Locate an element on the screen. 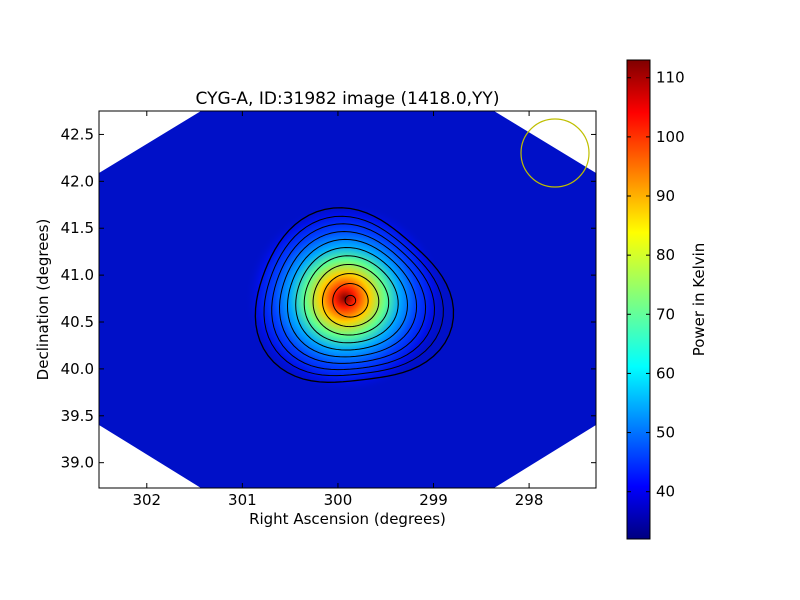  y-tick-label: 42.5 is located at coordinates (77, 134).